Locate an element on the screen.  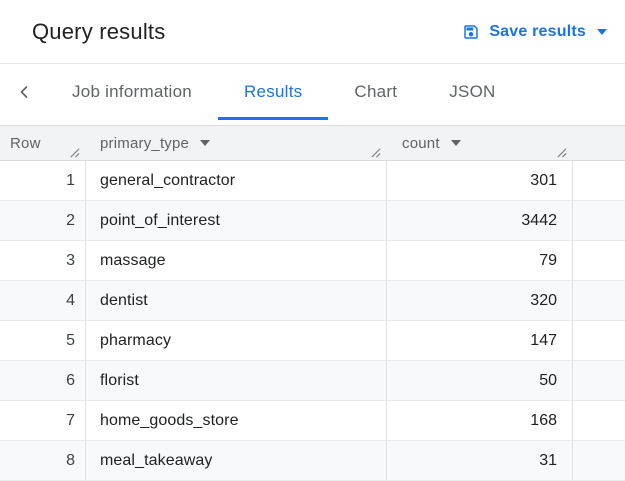
page-title: Query results is located at coordinates (99, 31).